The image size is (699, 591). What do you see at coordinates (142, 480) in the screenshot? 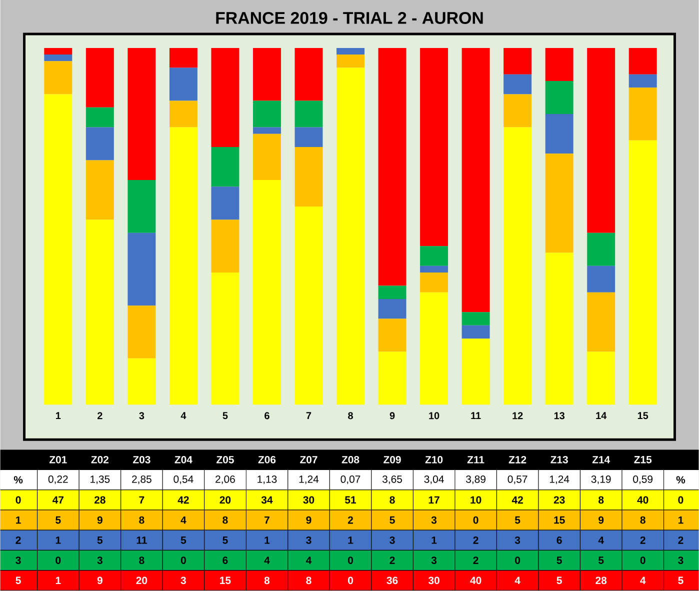
I see `text: 2,85` at bounding box center [142, 480].